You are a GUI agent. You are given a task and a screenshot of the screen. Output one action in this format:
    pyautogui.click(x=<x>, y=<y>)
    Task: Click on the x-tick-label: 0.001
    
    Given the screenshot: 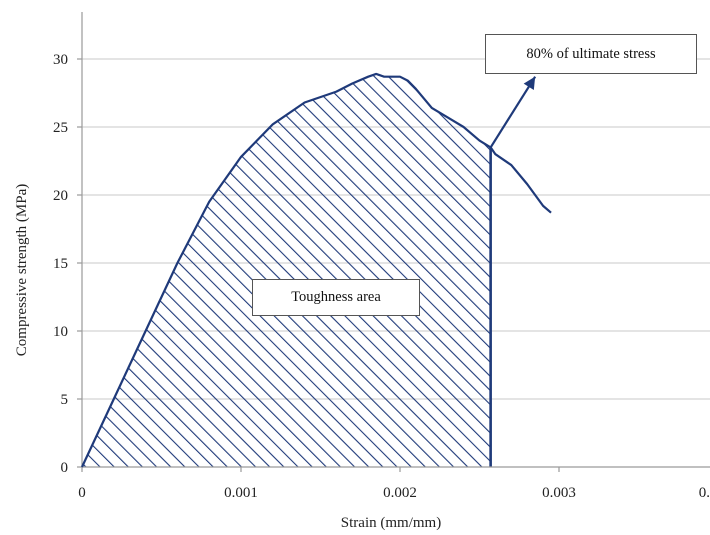 What is the action you would take?
    pyautogui.click(x=241, y=493)
    